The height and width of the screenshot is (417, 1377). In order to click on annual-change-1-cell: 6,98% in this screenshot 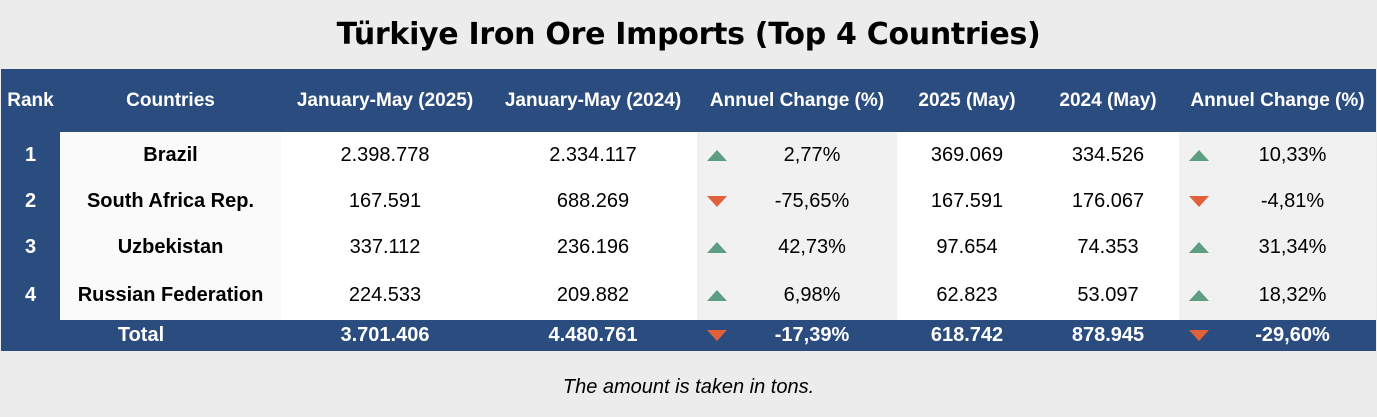, I will do `click(812, 295)`.